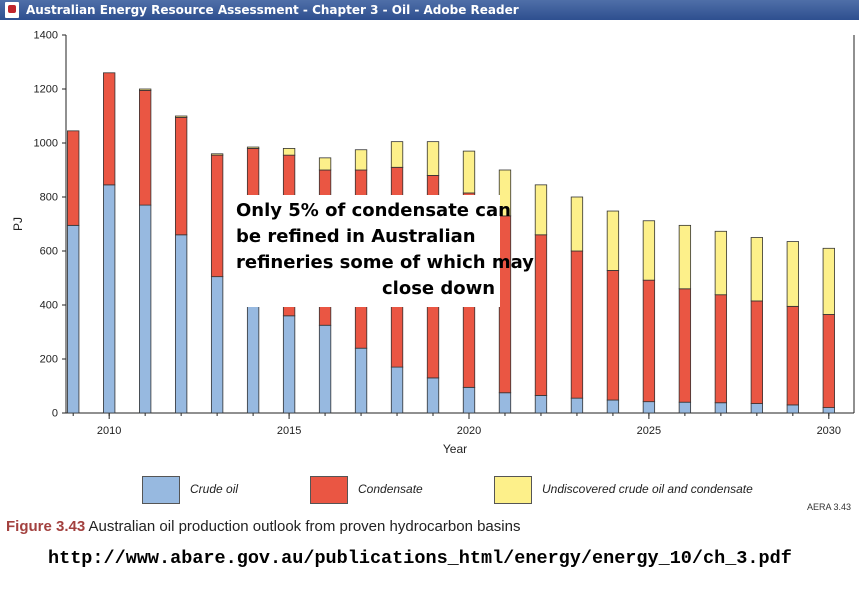  I want to click on x-axis-title: Year, so click(455, 449).